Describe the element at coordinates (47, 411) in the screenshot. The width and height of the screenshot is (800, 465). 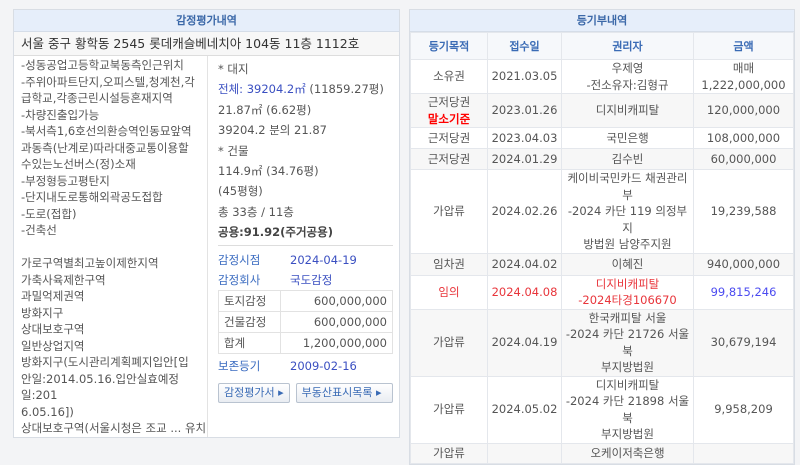
I see `feature-line: 6.05.16])` at that location.